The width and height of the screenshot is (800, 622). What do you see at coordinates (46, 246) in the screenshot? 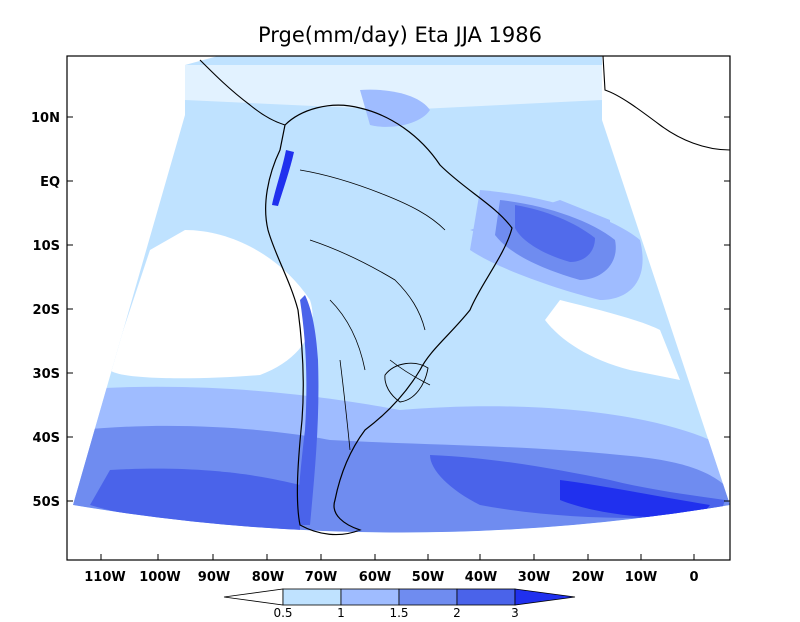
I see `lat-label-10s: 10S` at bounding box center [46, 246].